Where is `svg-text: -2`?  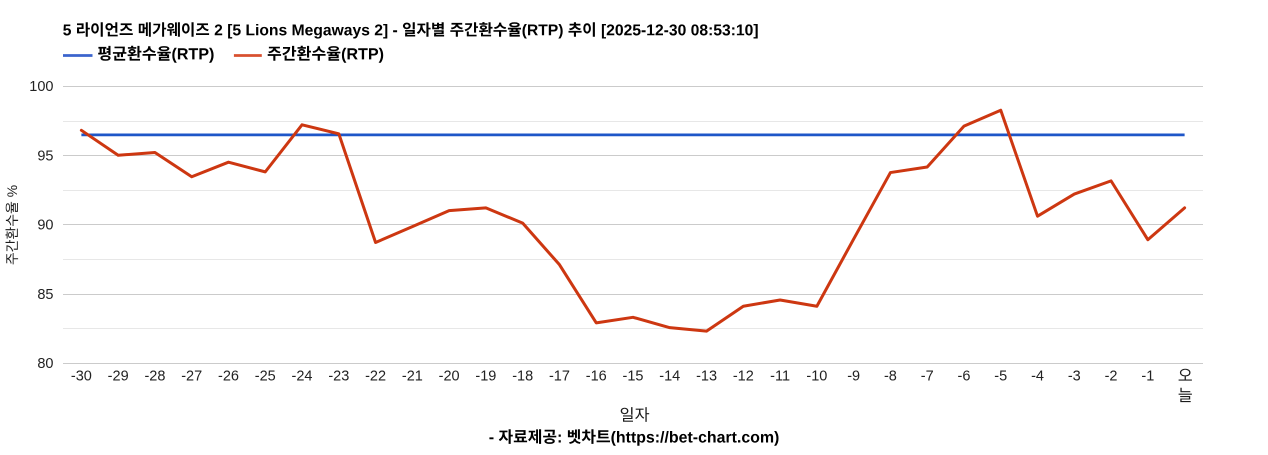
svg-text: -2 is located at coordinates (1111, 377).